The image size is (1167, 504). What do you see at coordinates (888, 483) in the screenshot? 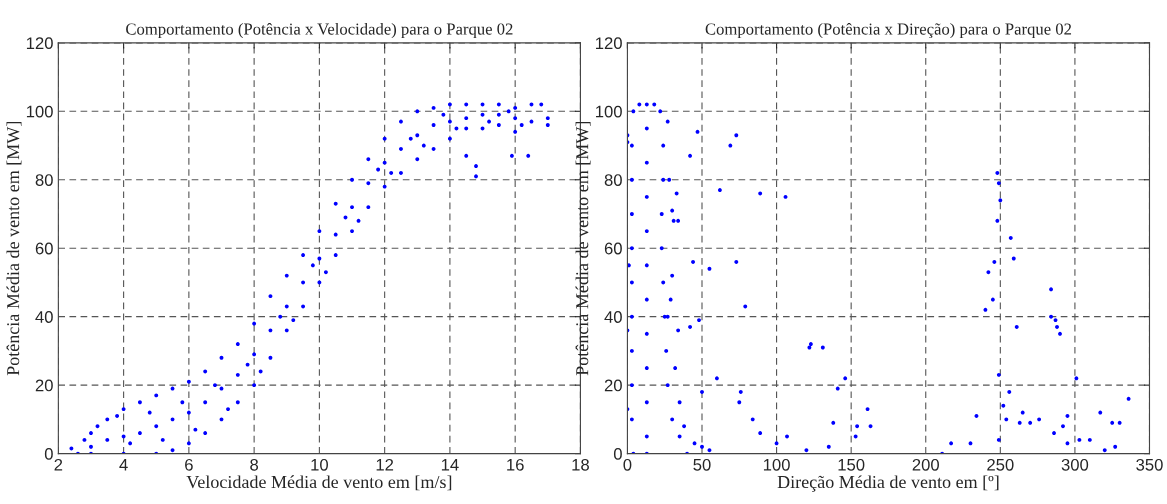
I see `x-axis-title: Direção Média de vento em [º]` at bounding box center [888, 483].